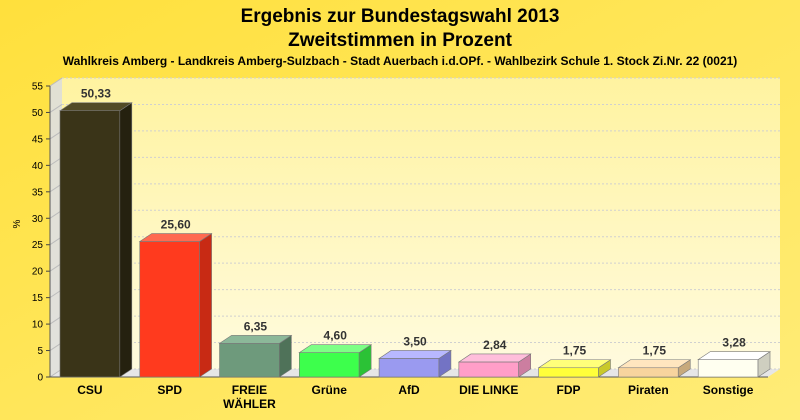 The image size is (800, 420). Describe the element at coordinates (400, 40) in the screenshot. I see `chart-subtitle: Zweitstimmen in Prozent` at that location.